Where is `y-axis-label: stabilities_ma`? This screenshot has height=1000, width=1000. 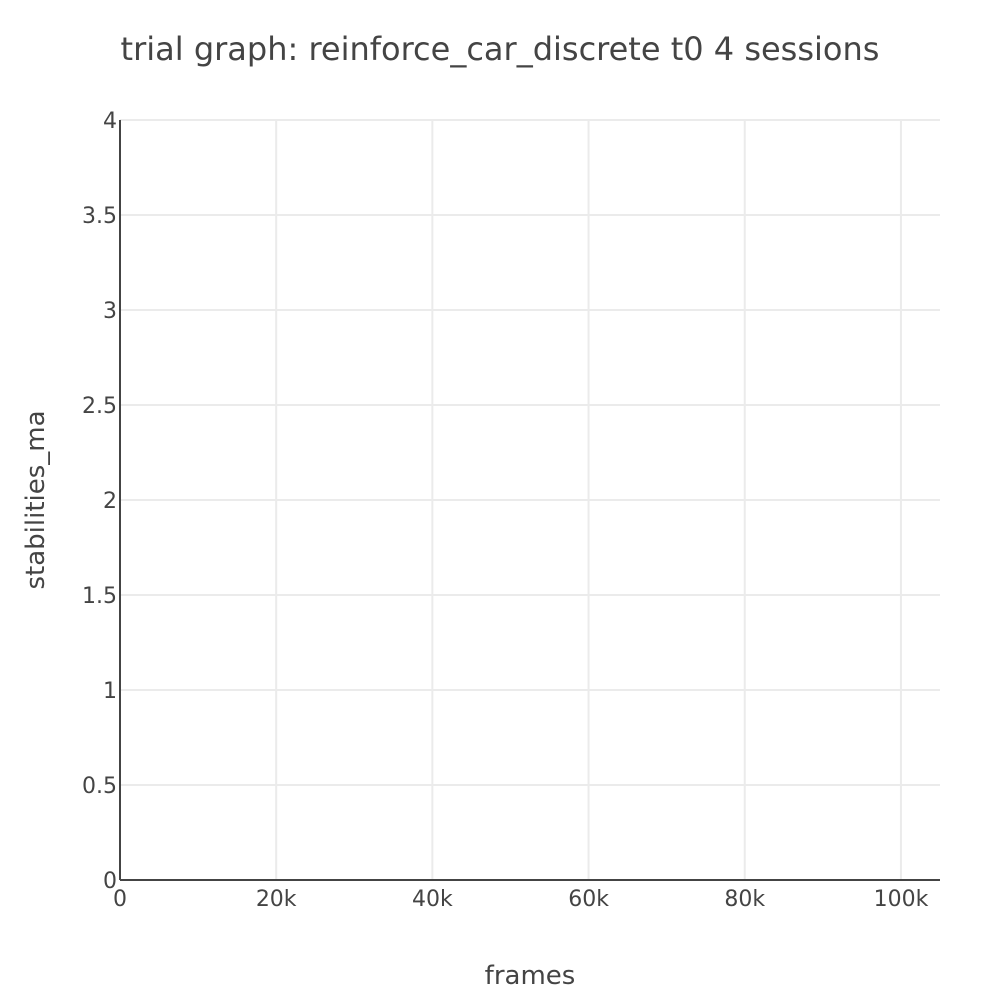 y-axis-label: stabilities_ma is located at coordinates (36, 499).